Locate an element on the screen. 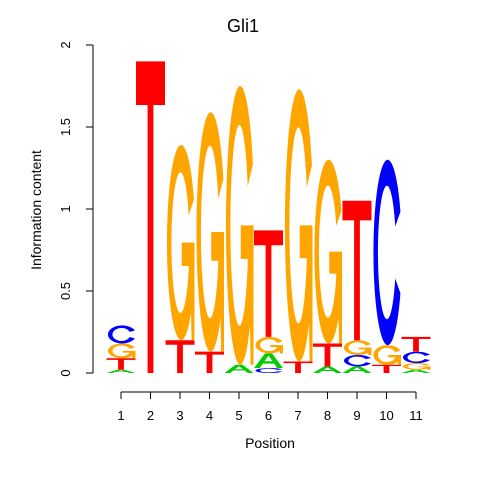  x-axis-label: Position is located at coordinates (270, 443).